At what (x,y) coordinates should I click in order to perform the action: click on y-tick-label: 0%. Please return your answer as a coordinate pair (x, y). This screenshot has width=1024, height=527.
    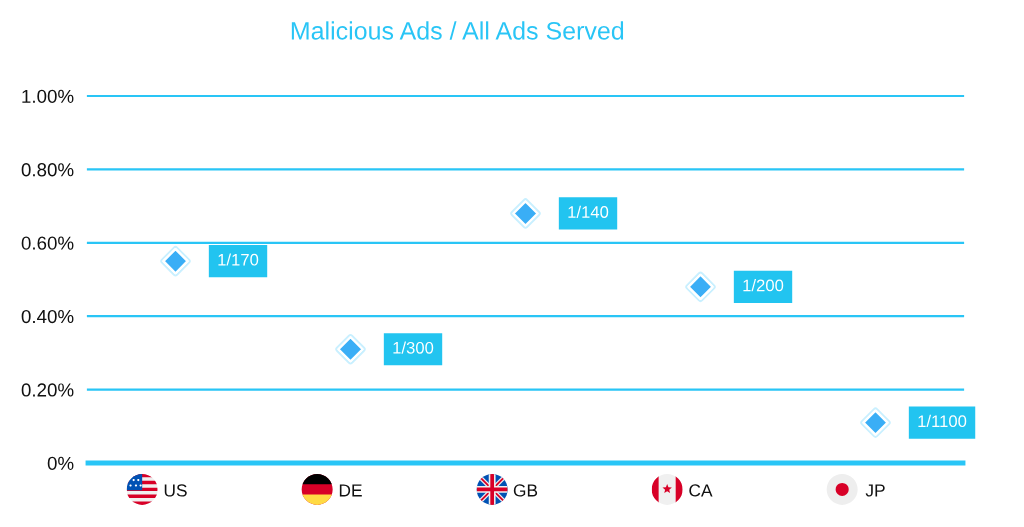
    Looking at the image, I should click on (60, 463).